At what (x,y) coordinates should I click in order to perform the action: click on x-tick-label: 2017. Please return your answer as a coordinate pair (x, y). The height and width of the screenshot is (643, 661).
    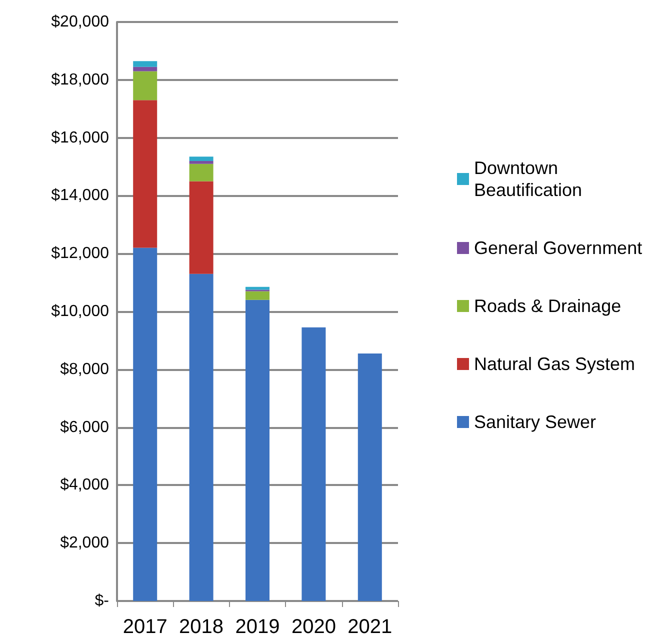
    Looking at the image, I should click on (145, 627).